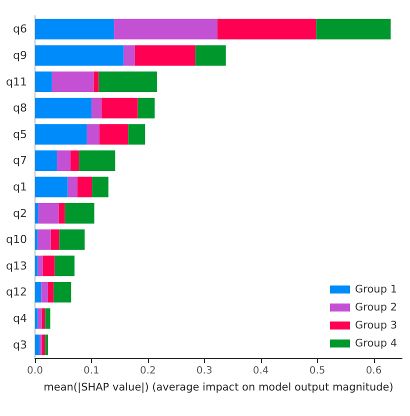 This screenshot has width=410, height=416. I want to click on x-tick-label: 0.5, so click(317, 371).